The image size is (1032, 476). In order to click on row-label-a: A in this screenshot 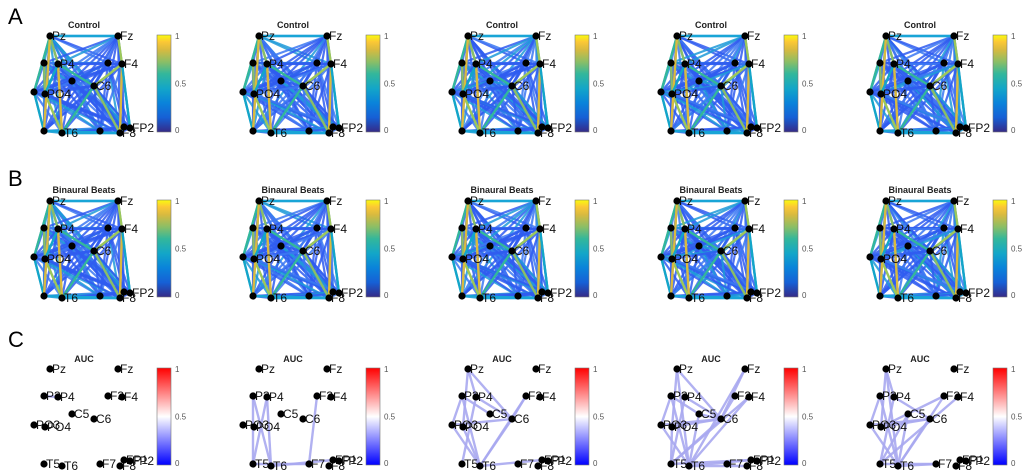, I will do `click(15, 16)`.